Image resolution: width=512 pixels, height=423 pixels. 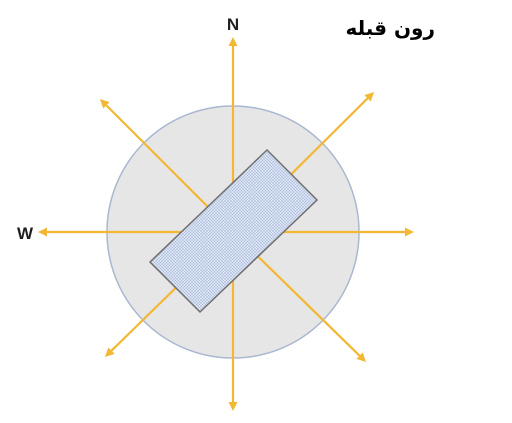 I want to click on arrow-south-east-head, so click(x=361, y=357).